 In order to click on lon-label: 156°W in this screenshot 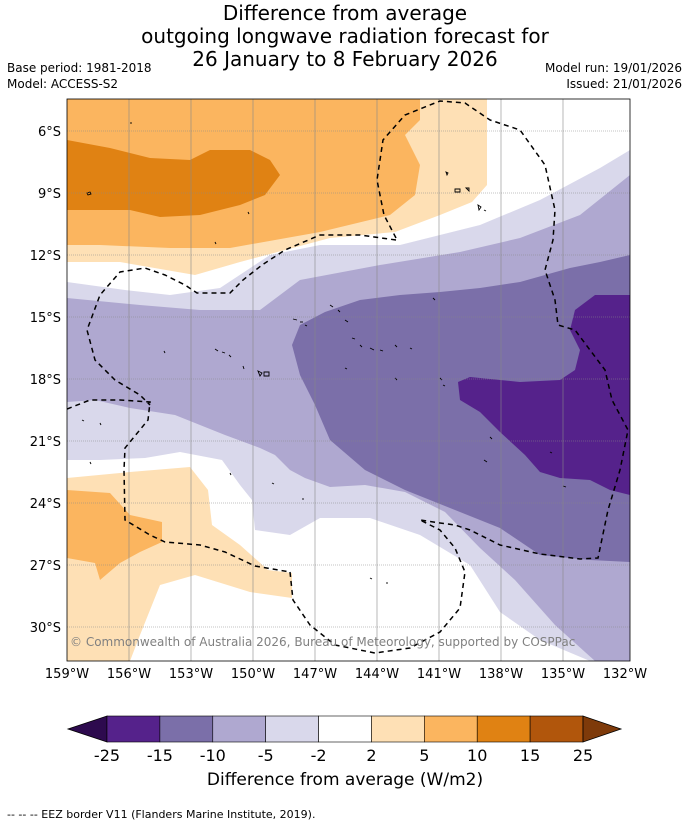, I will do `click(129, 674)`.